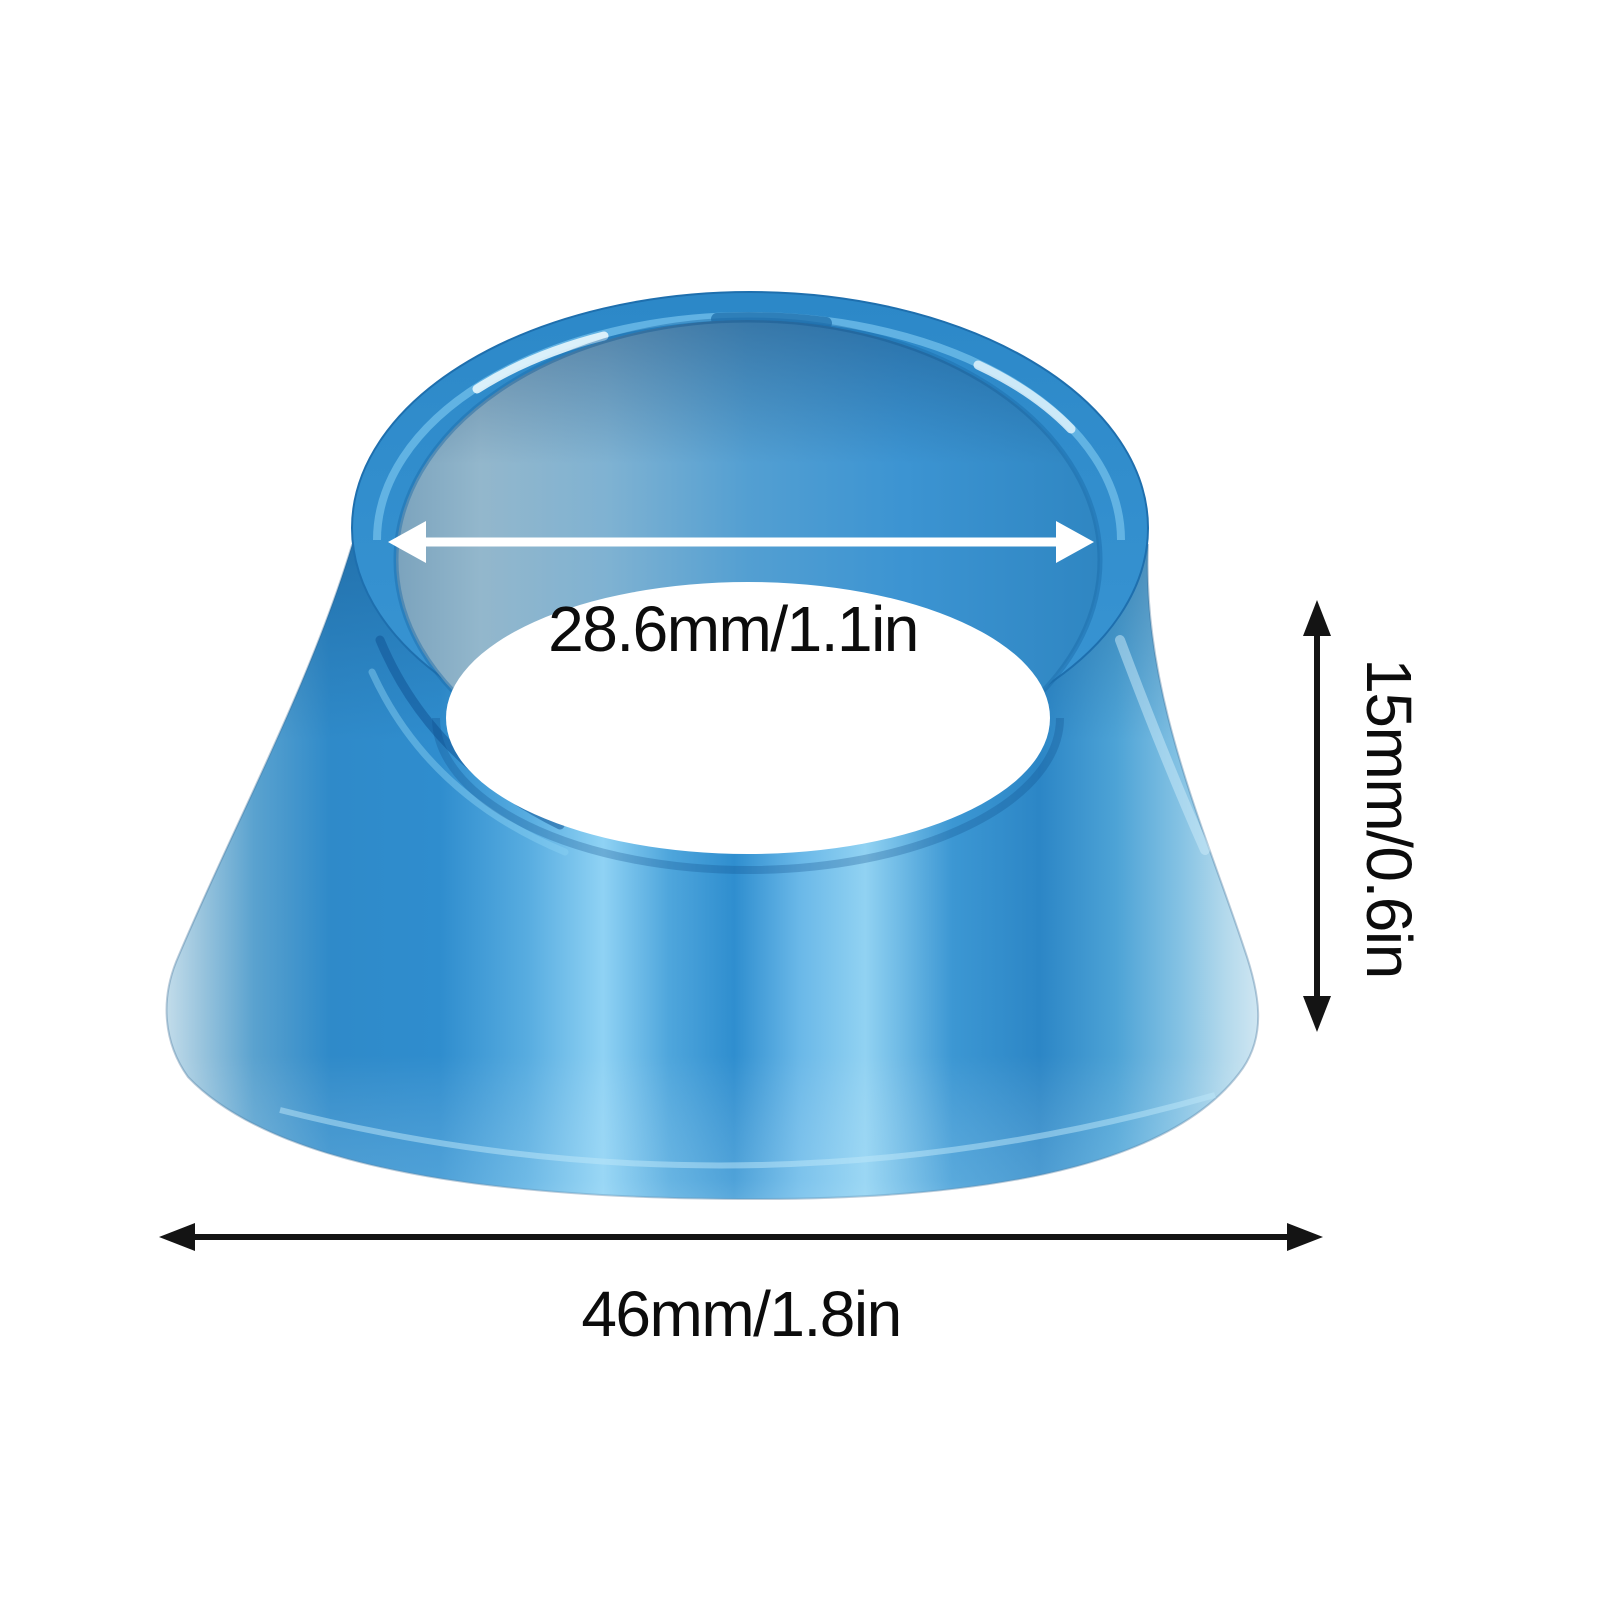  Describe the element at coordinates (1317, 816) in the screenshot. I see `height-dimension-arrow` at that location.